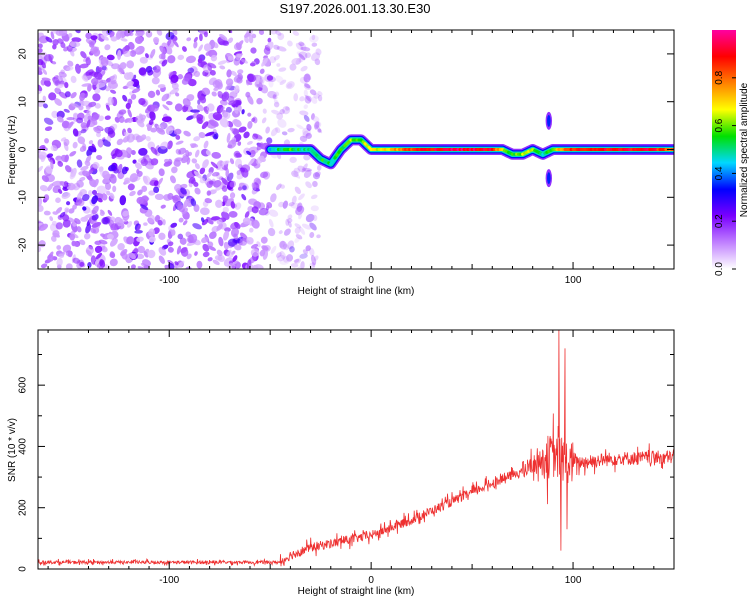  I want to click on colorbar-tick-label: 0.8, so click(719, 77).